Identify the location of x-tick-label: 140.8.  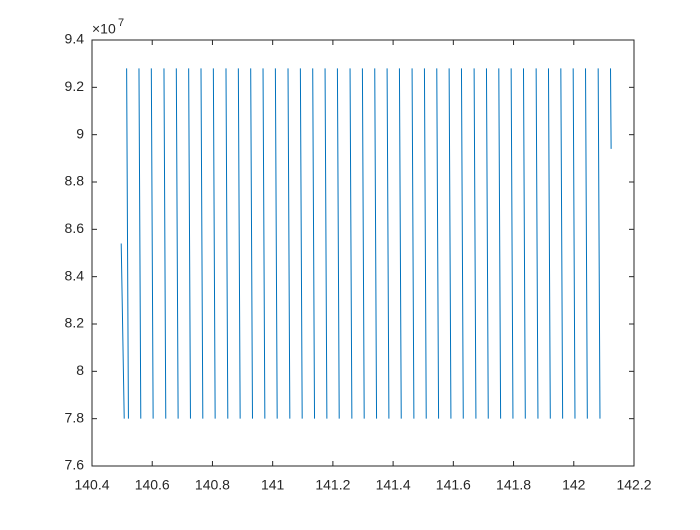
(212, 485).